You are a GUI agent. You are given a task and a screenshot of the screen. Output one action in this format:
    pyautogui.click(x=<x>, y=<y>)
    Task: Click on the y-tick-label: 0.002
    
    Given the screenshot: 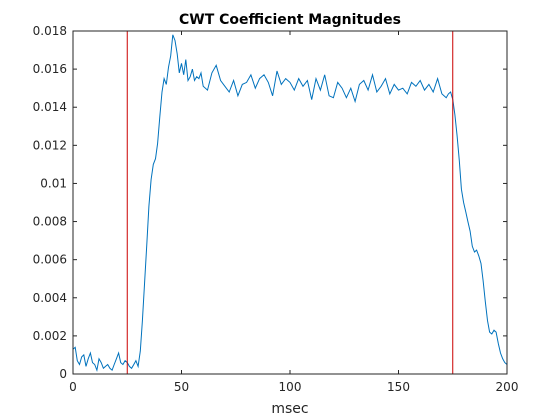 What is the action you would take?
    pyautogui.click(x=50, y=336)
    